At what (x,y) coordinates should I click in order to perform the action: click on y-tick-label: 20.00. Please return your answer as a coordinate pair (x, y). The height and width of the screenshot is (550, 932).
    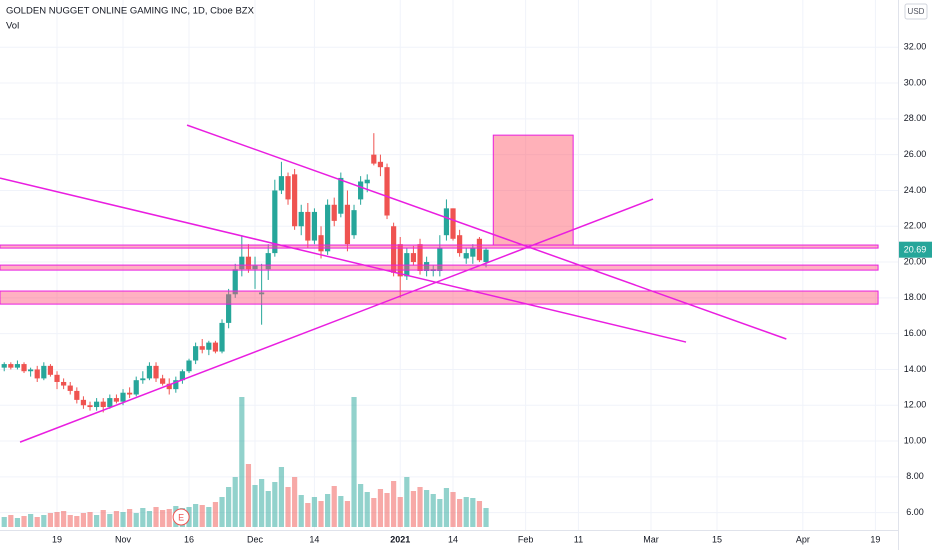
    Looking at the image, I should click on (915, 261).